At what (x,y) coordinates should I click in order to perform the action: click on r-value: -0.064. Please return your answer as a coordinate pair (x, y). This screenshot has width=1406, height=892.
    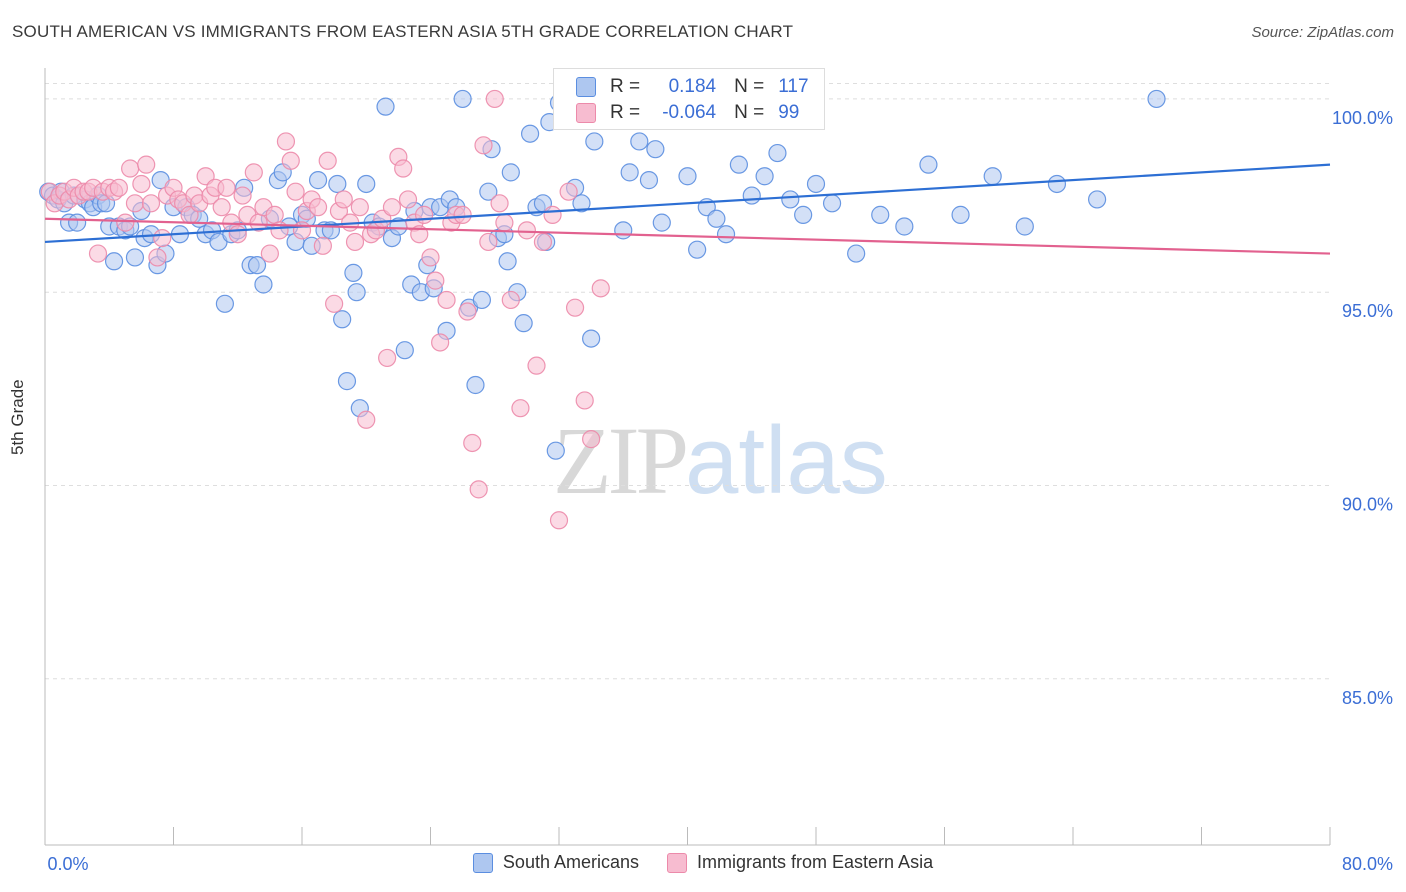
    Looking at the image, I should click on (689, 112).